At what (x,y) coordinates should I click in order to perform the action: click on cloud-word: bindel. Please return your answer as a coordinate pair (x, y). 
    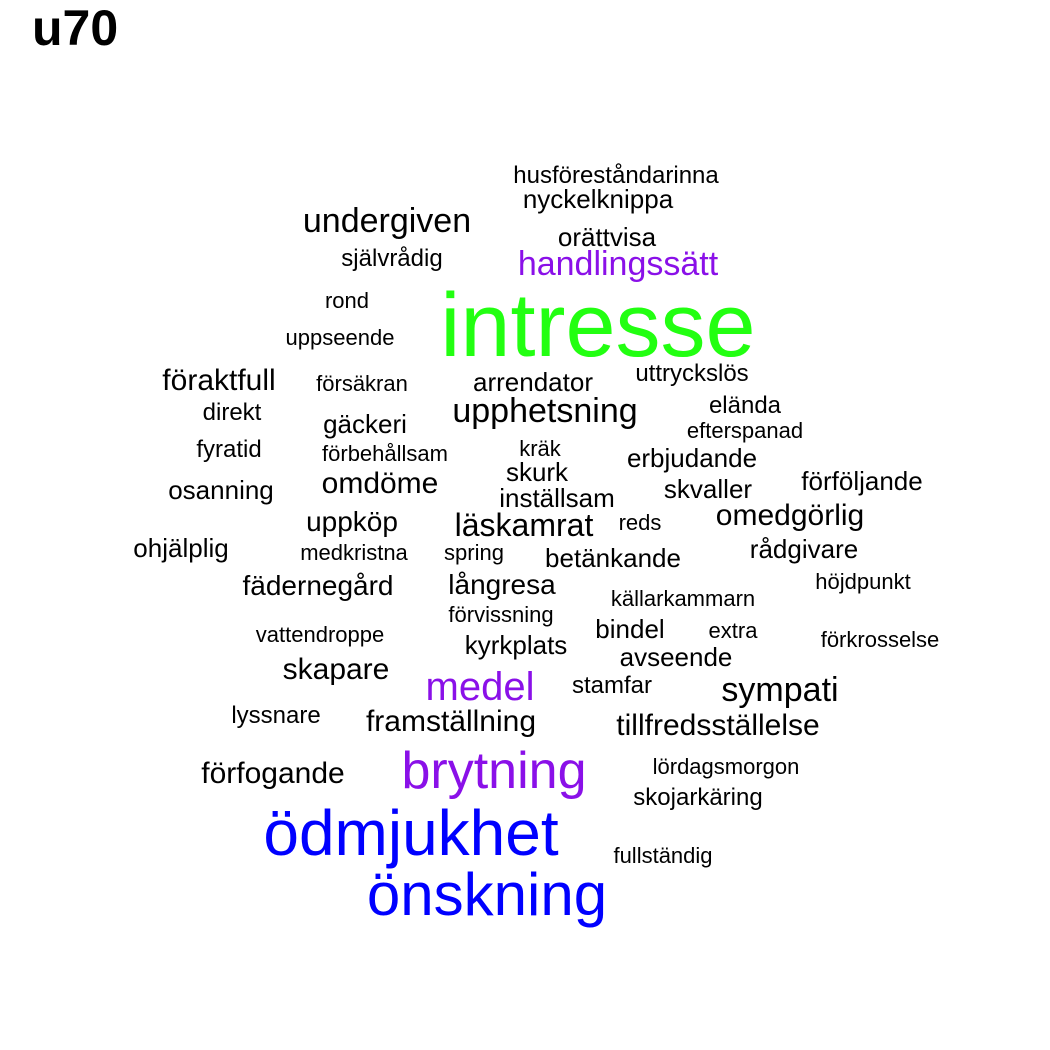
    Looking at the image, I should click on (630, 629).